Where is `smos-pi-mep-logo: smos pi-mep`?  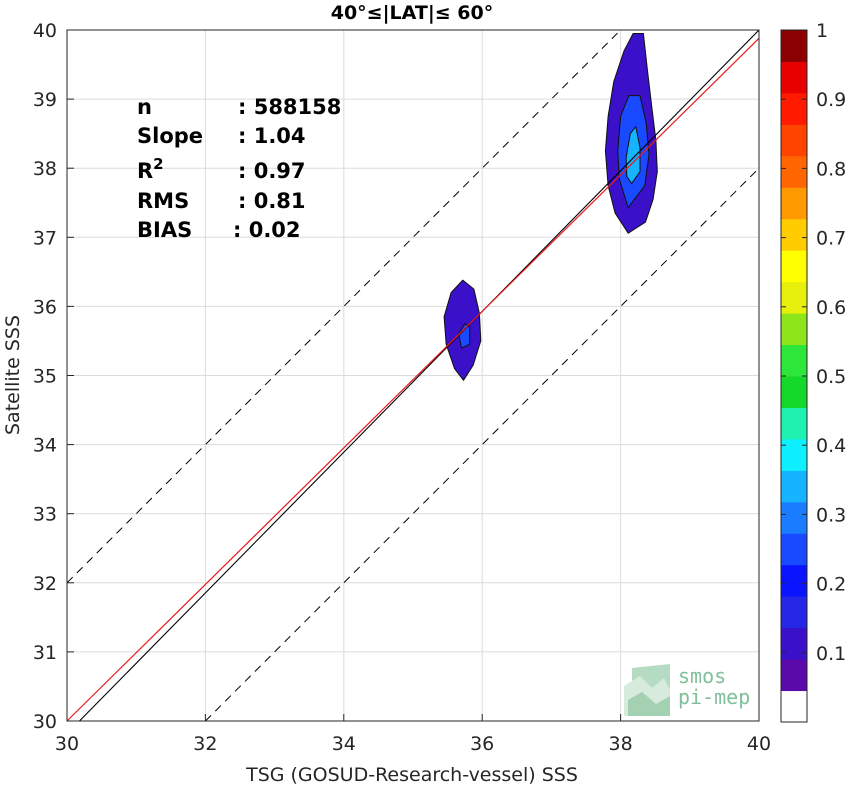
smos-pi-mep-logo: smos pi-mep is located at coordinates (687, 690).